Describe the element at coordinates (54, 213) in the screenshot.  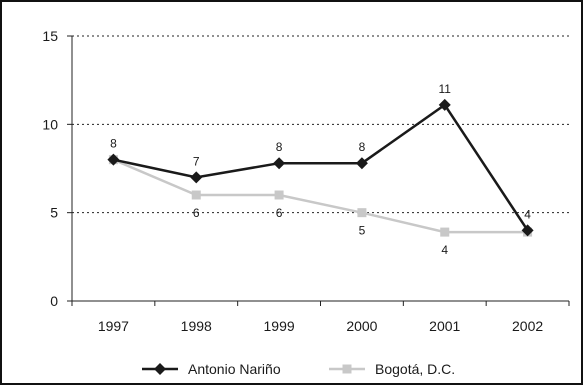
I see `y-tick-label: 5` at that location.